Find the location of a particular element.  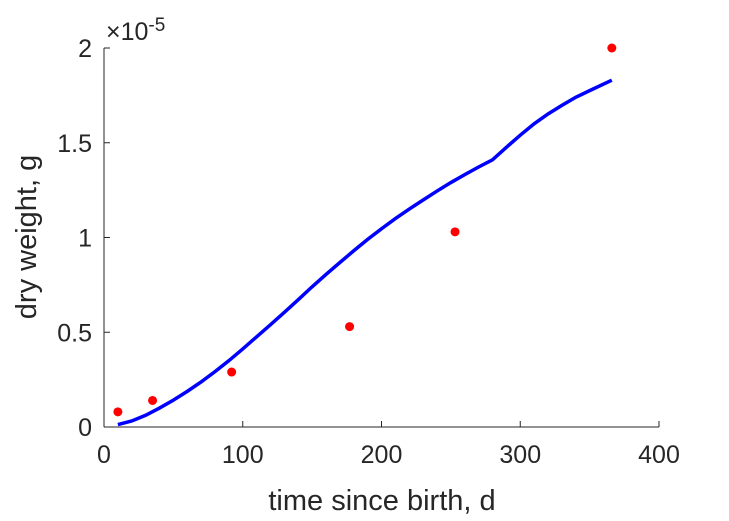

y-tick-label: 2 is located at coordinates (85, 49).